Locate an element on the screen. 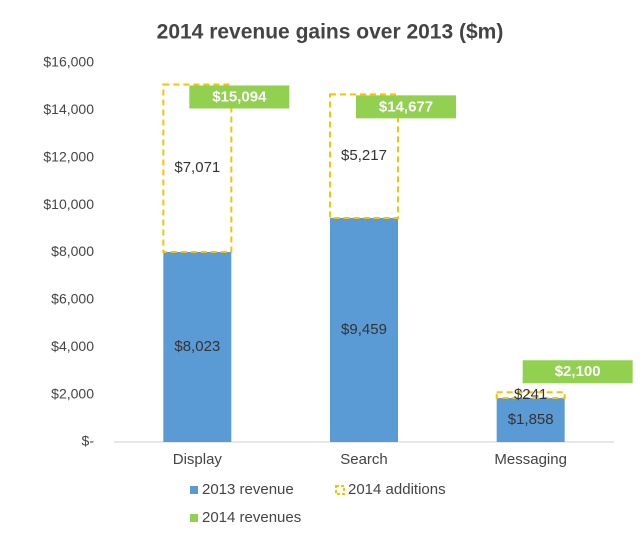 The width and height of the screenshot is (644, 537). y-tick-label: $4,000 is located at coordinates (72, 346).